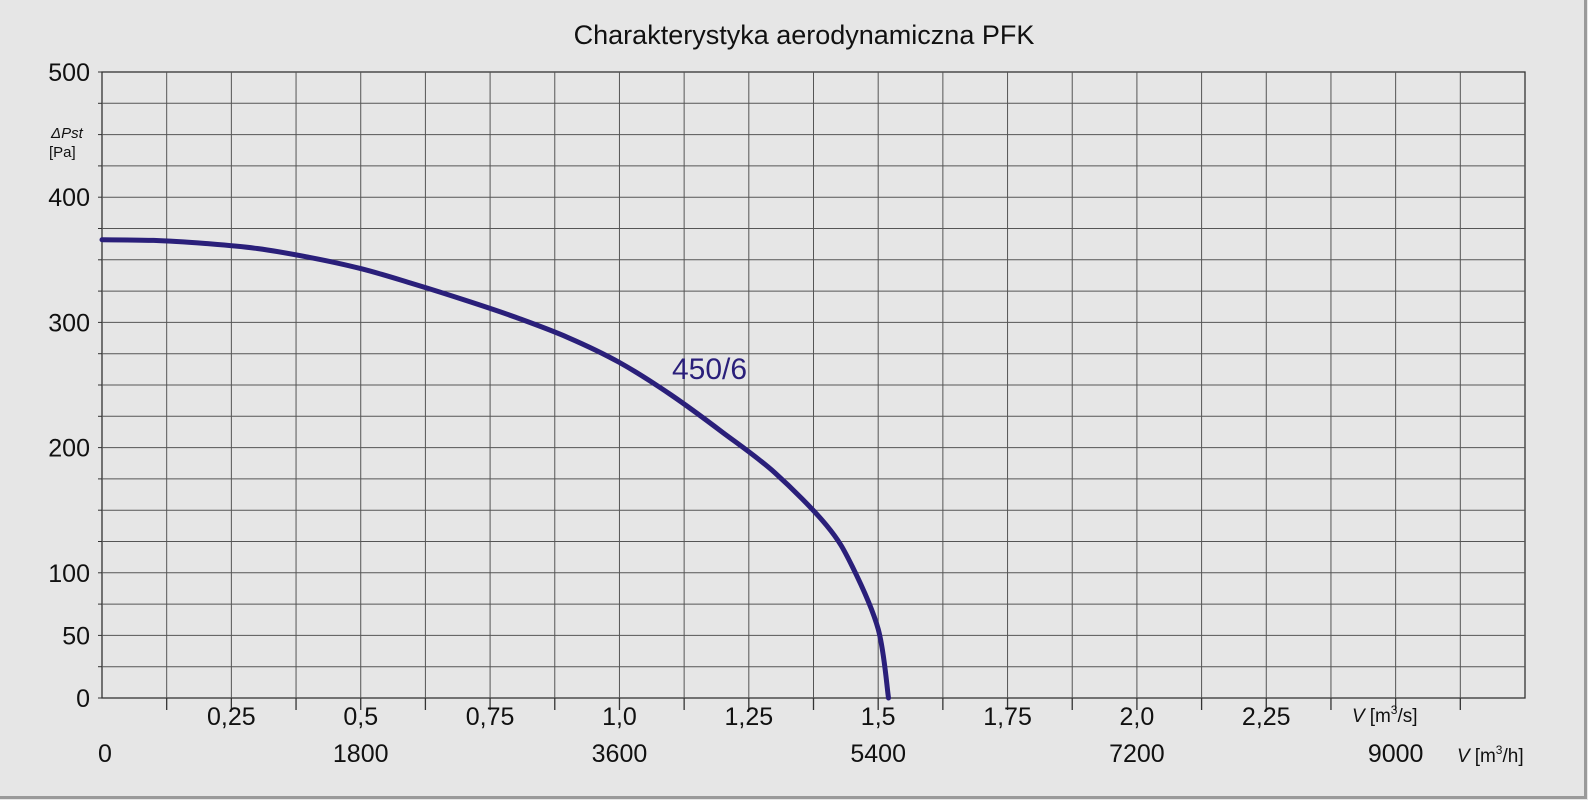 This screenshot has height=800, width=1588. Describe the element at coordinates (1499, 750) in the screenshot. I see `x-axis-unit-sup-secondary: 3` at that location.